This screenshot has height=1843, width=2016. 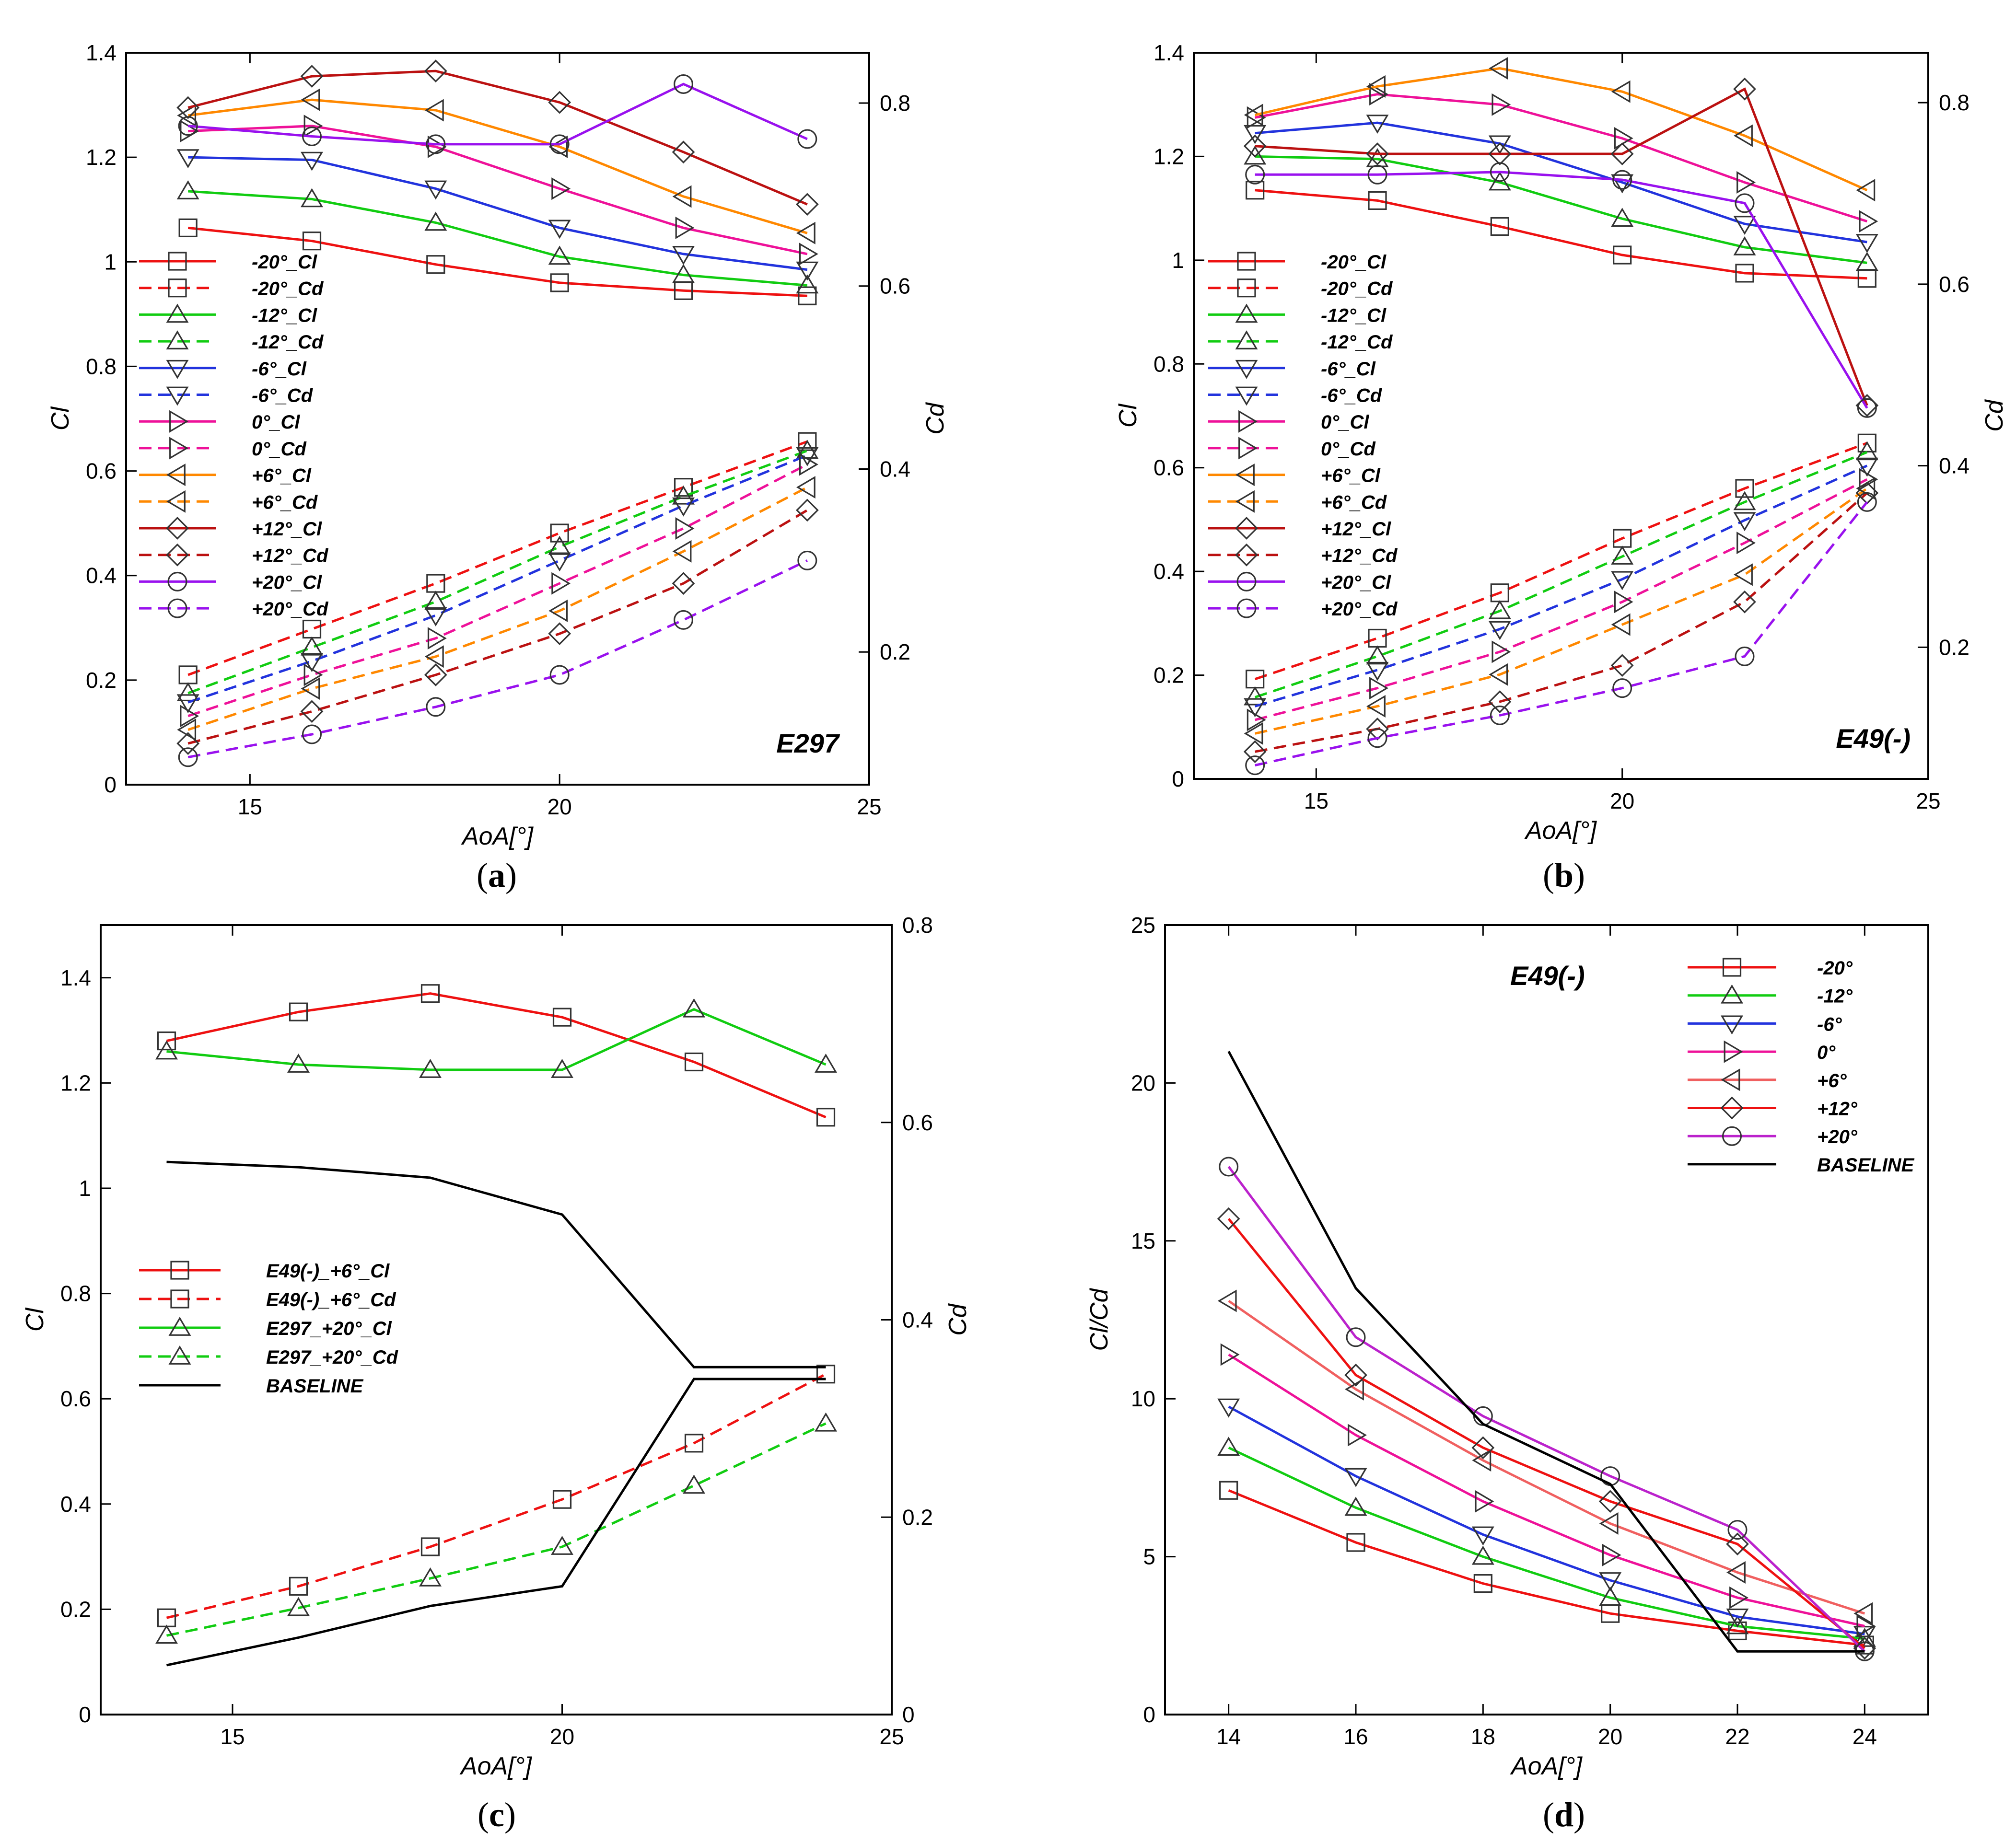 I want to click on series--12°, so click(x=1546, y=1542).